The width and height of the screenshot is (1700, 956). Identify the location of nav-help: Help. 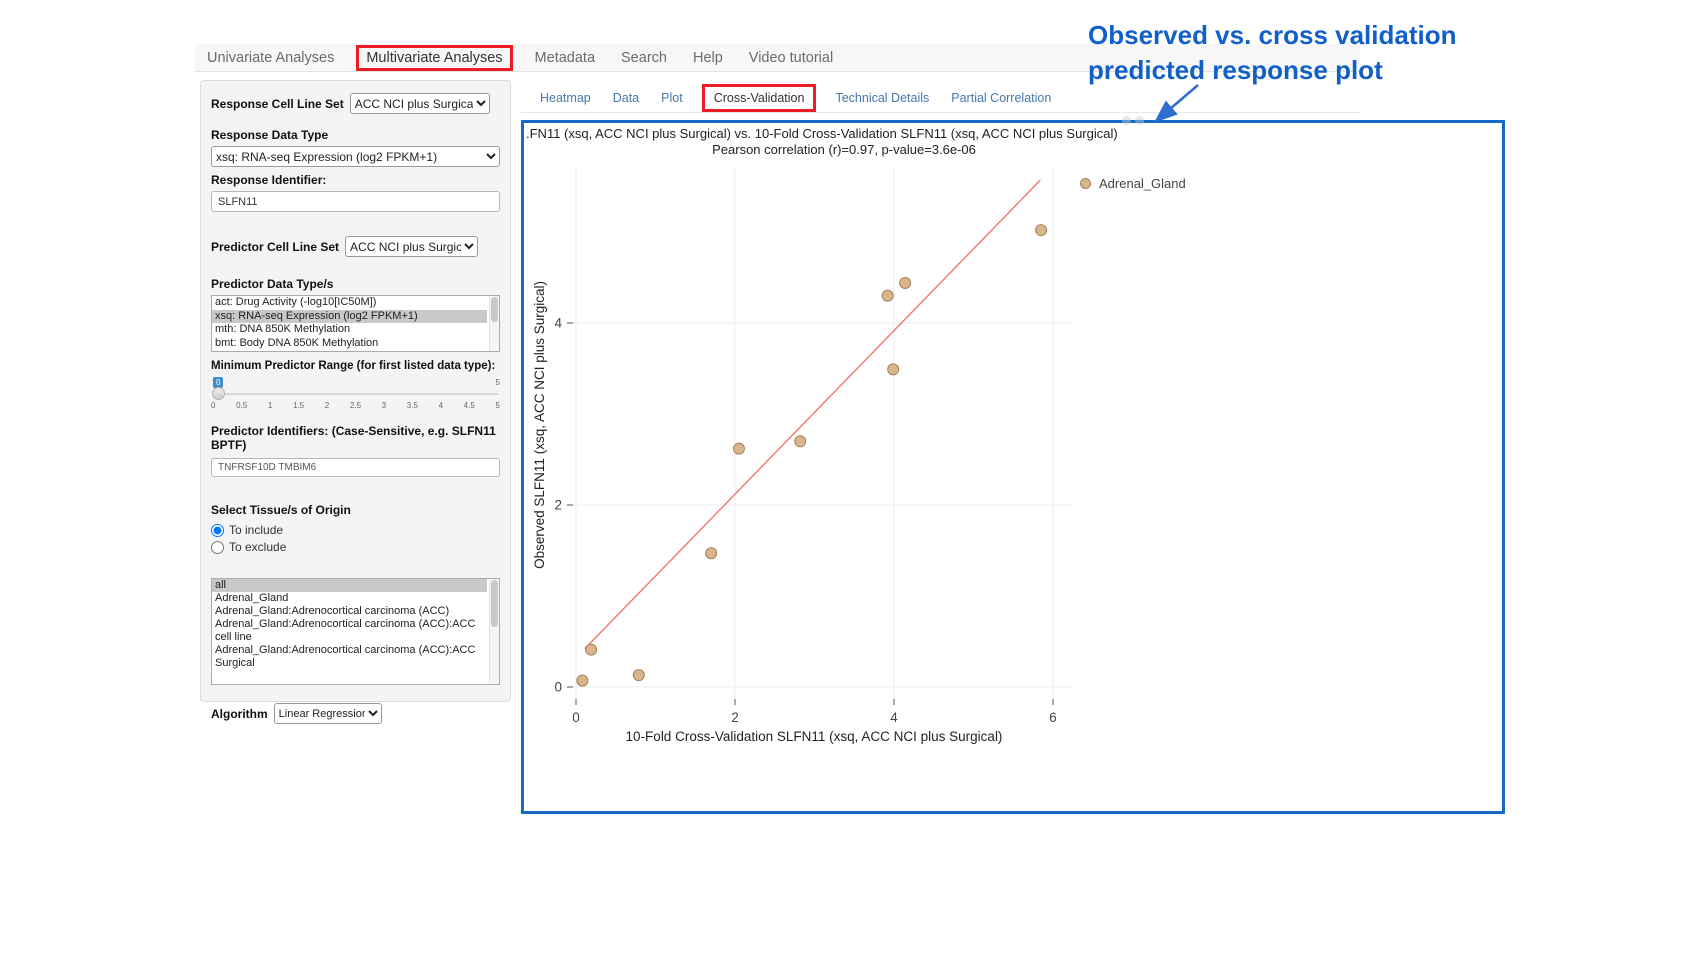
(707, 57).